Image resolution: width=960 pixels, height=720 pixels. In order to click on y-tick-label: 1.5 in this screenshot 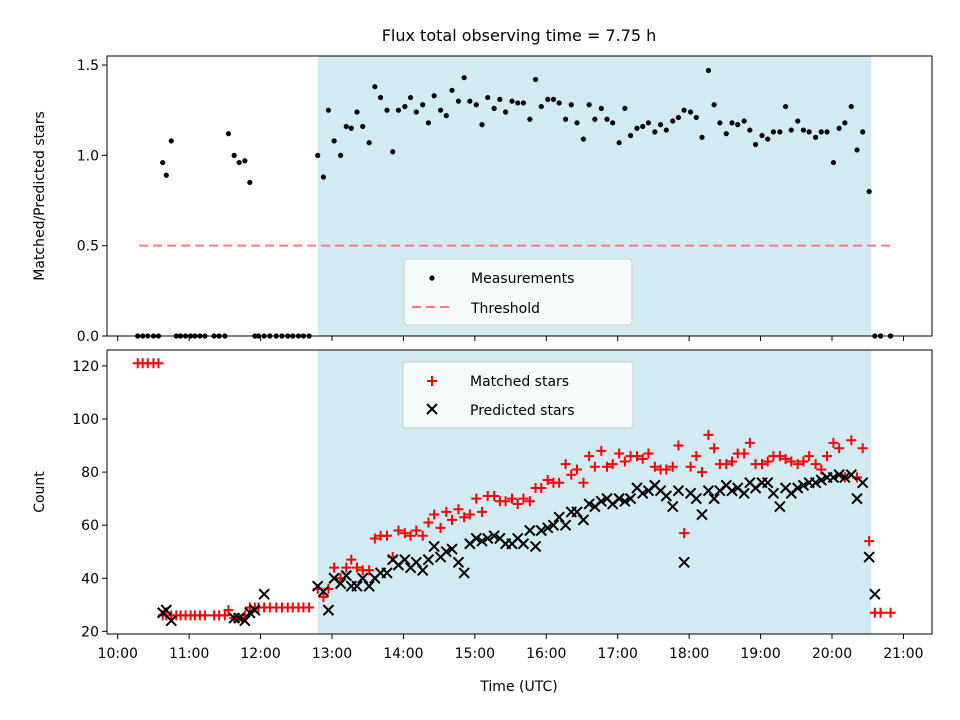, I will do `click(88, 66)`.